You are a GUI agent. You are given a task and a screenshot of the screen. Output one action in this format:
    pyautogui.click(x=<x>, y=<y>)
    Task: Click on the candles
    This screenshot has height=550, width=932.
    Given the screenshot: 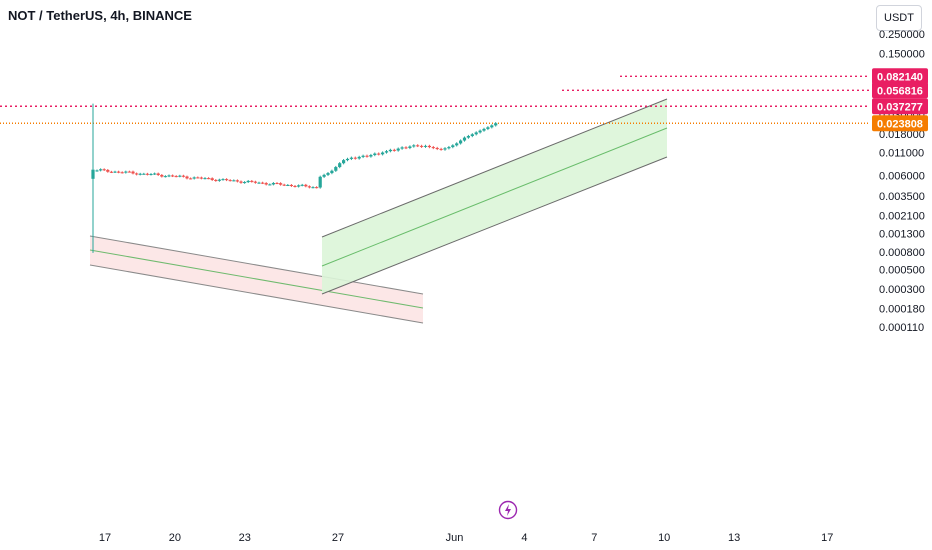 What is the action you would take?
    pyautogui.click(x=294, y=178)
    